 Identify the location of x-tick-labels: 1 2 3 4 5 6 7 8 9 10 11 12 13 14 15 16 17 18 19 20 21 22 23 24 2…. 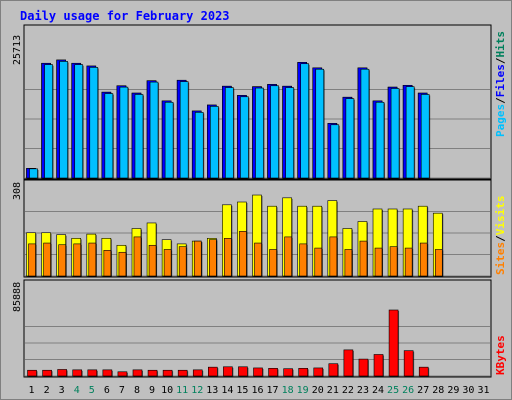
(259, 390).